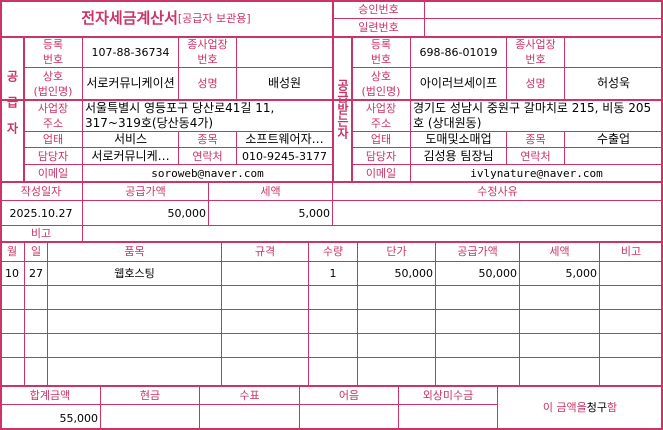 The height and width of the screenshot is (430, 663). What do you see at coordinates (560, 274) in the screenshot?
I see `item-cell-tax: 5,000` at bounding box center [560, 274].